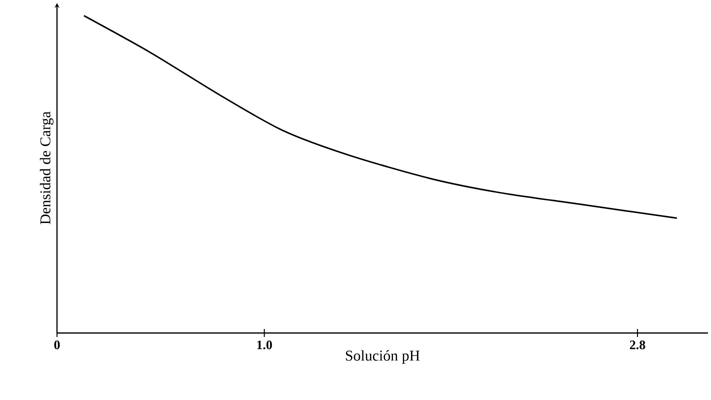  What do you see at coordinates (638, 345) in the screenshot?
I see `x-tick-label: 2.8` at bounding box center [638, 345].